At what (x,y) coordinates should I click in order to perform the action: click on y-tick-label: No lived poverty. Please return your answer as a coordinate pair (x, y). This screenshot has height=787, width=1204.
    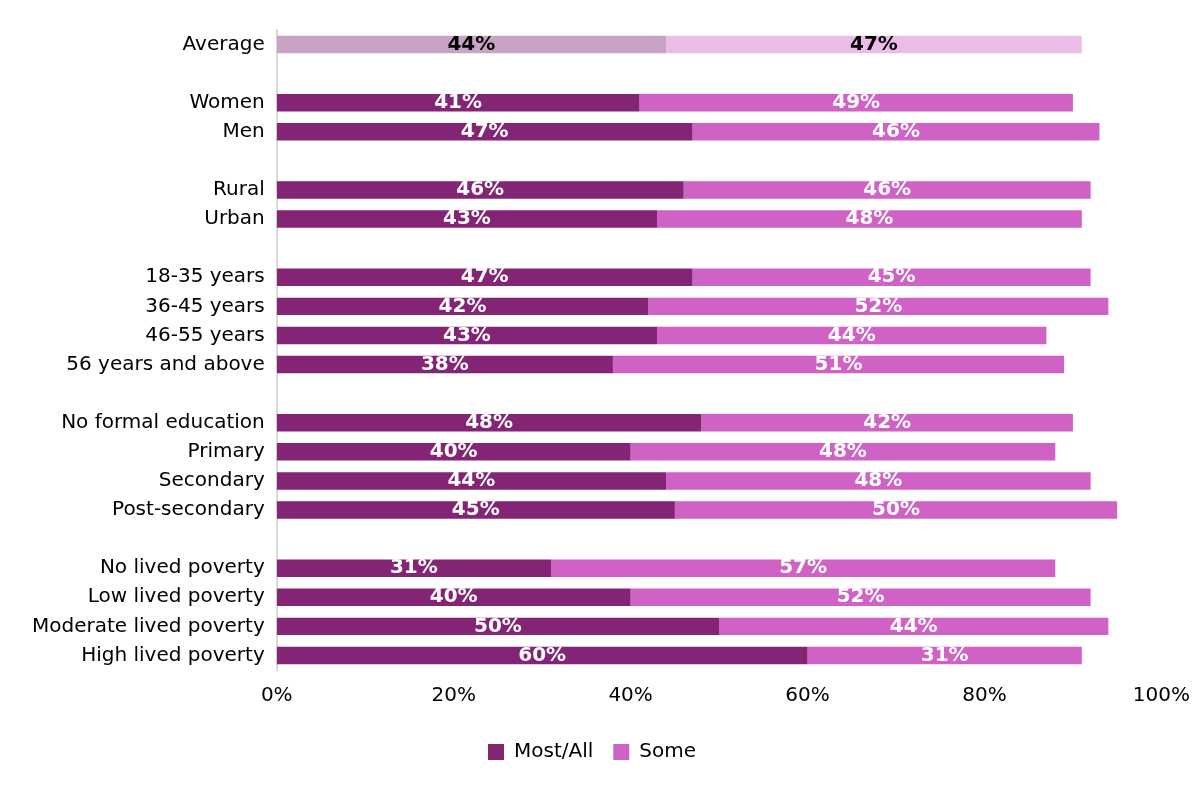
    Looking at the image, I should click on (182, 566).